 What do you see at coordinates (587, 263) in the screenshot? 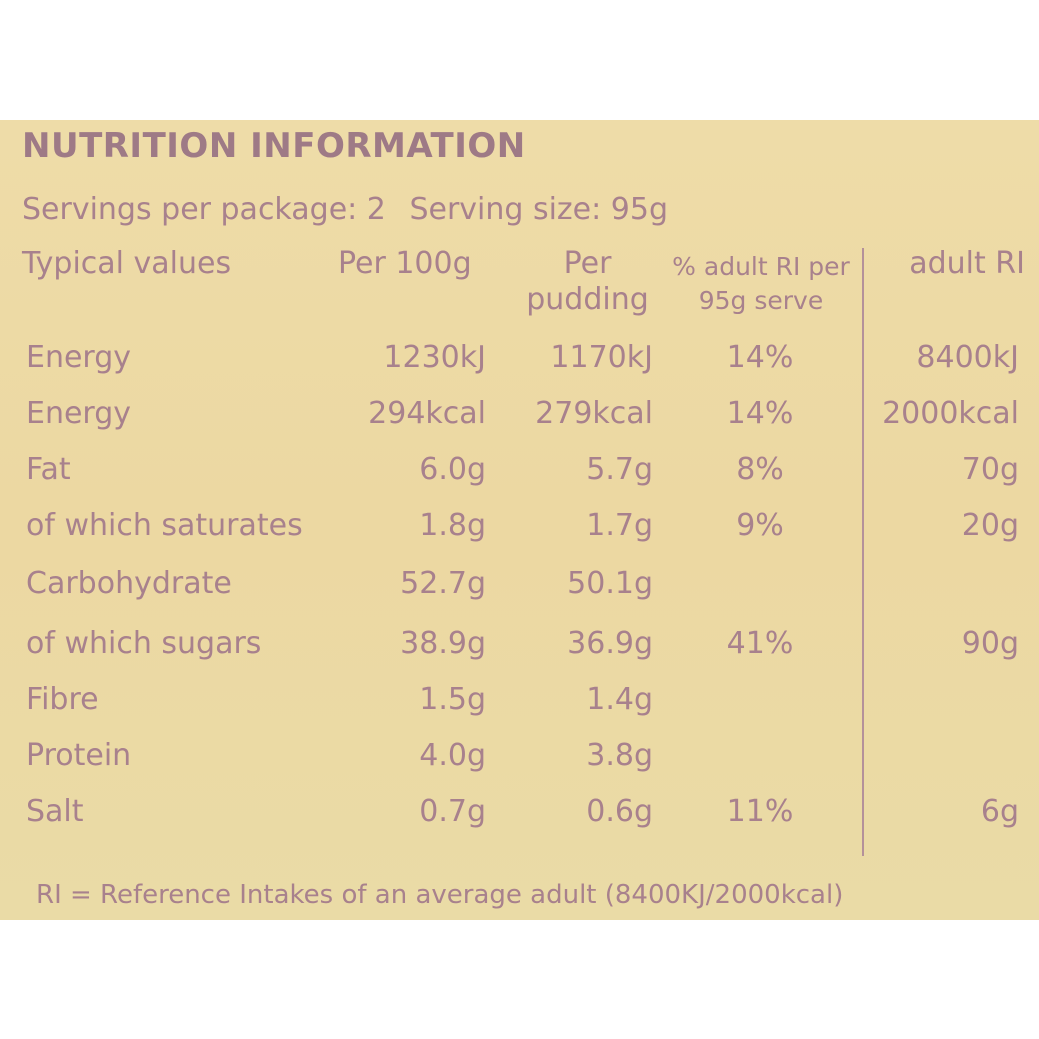
I see `header-per-pudding-line1: Per` at bounding box center [587, 263].